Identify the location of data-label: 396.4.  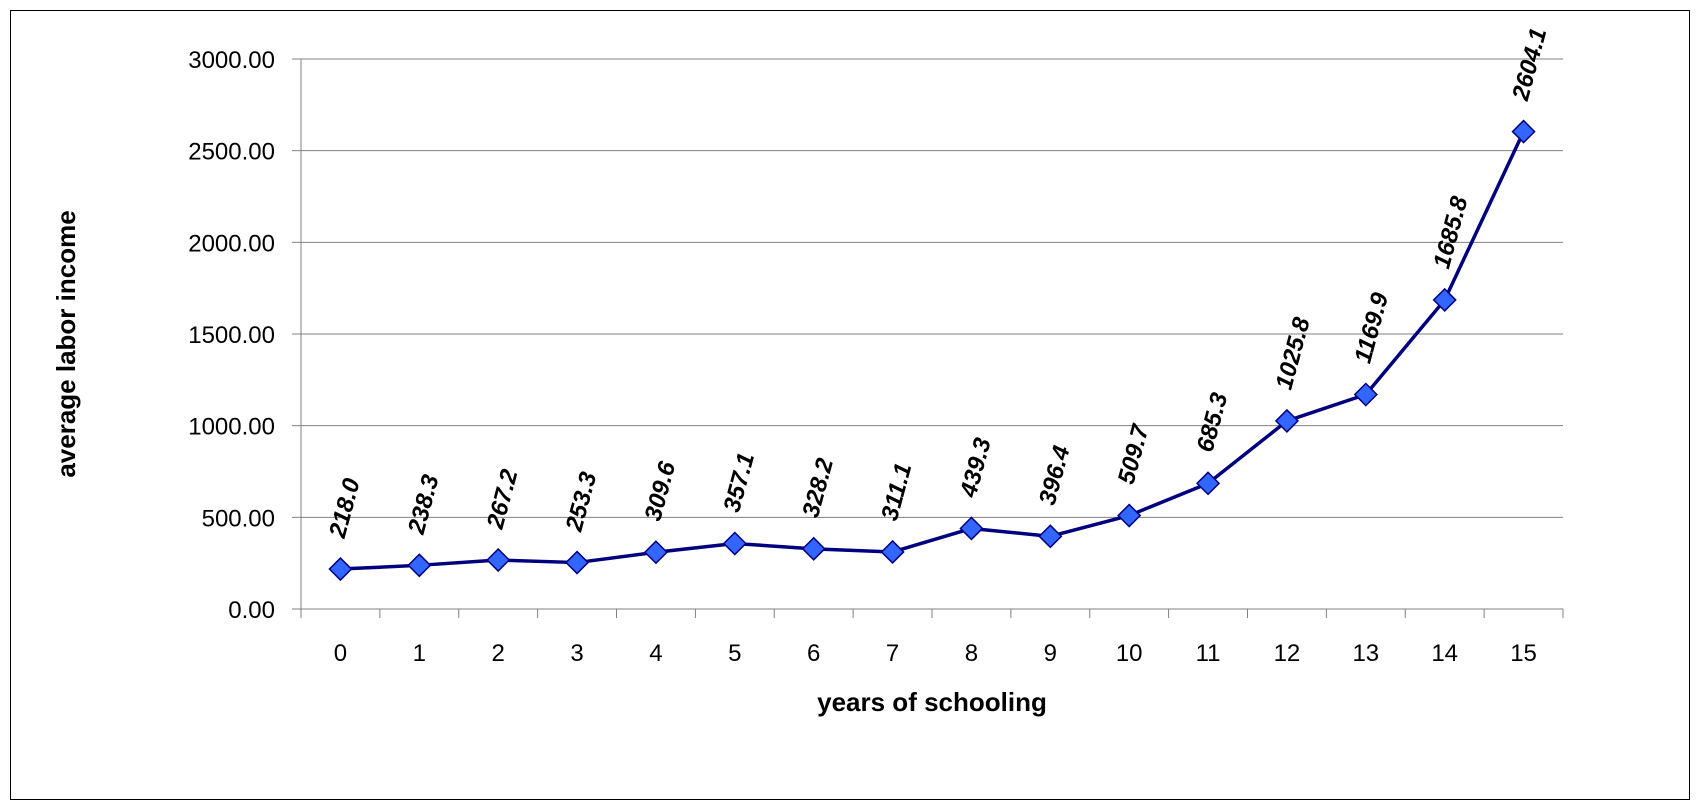
(1055, 475).